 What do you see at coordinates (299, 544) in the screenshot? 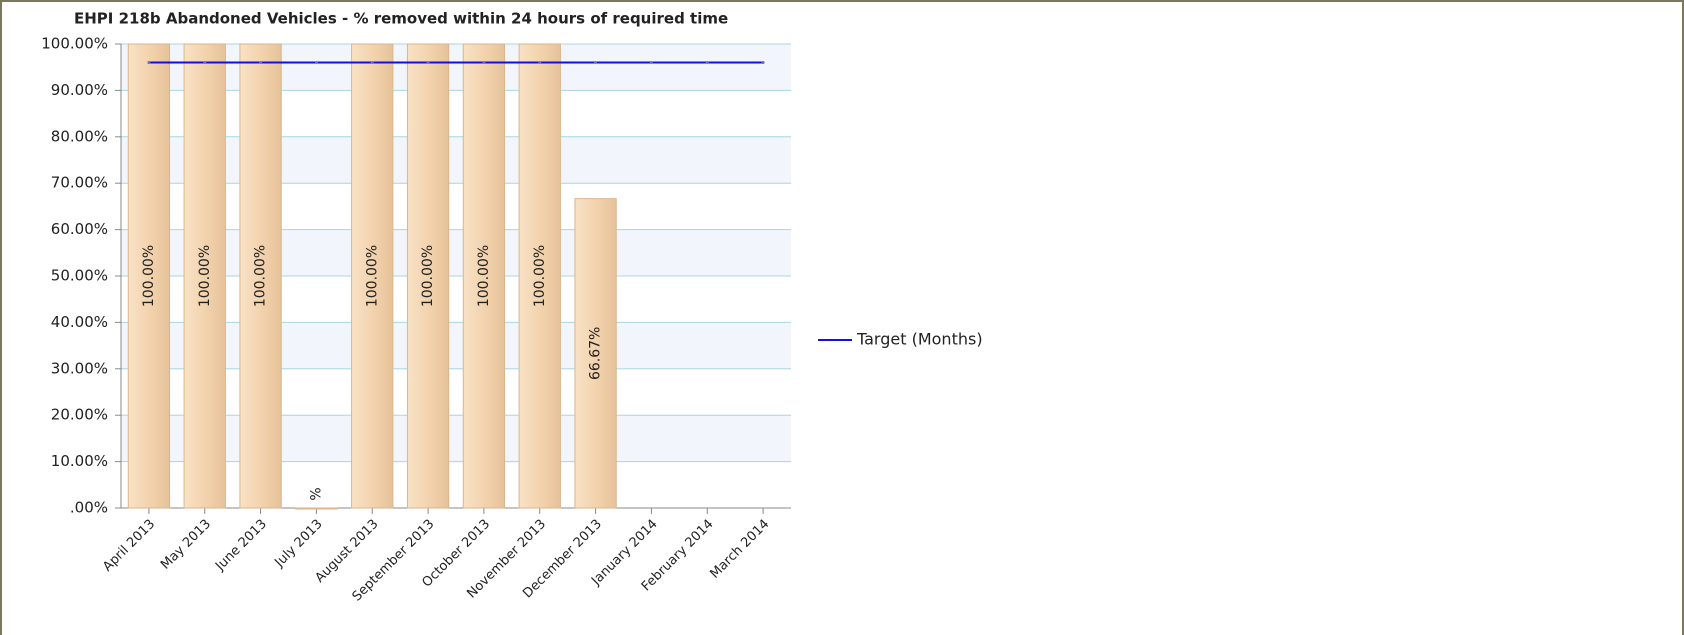
I see `x-tick-label: July 2013` at bounding box center [299, 544].